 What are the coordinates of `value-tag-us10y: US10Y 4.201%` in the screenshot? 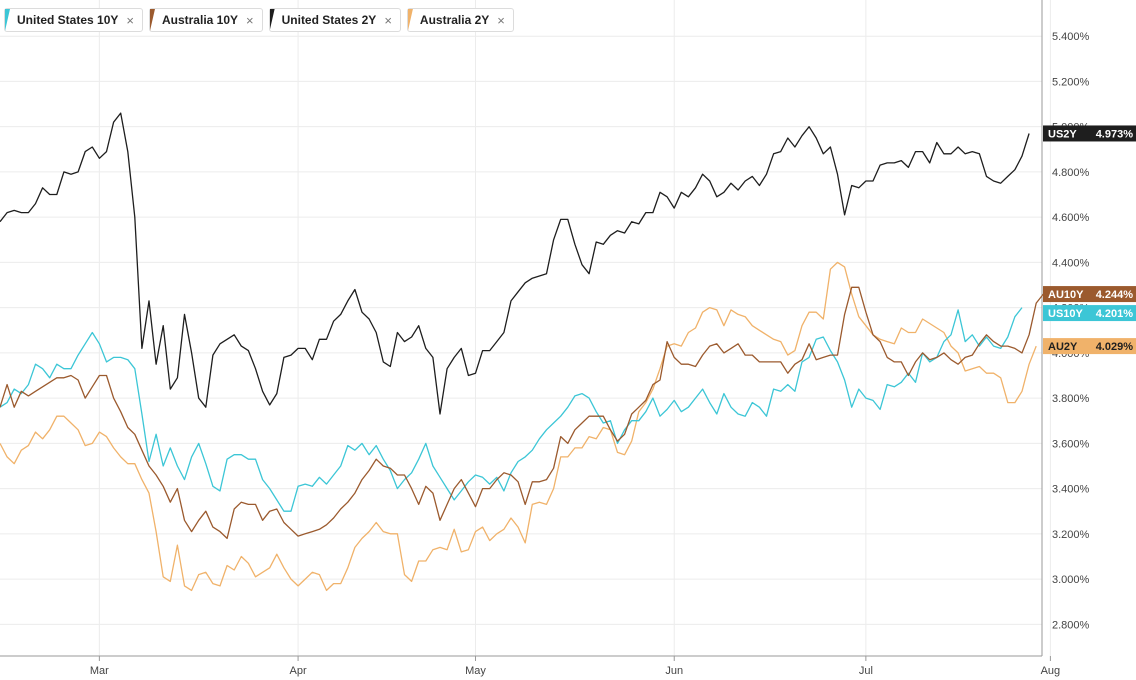 It's located at (1089, 313).